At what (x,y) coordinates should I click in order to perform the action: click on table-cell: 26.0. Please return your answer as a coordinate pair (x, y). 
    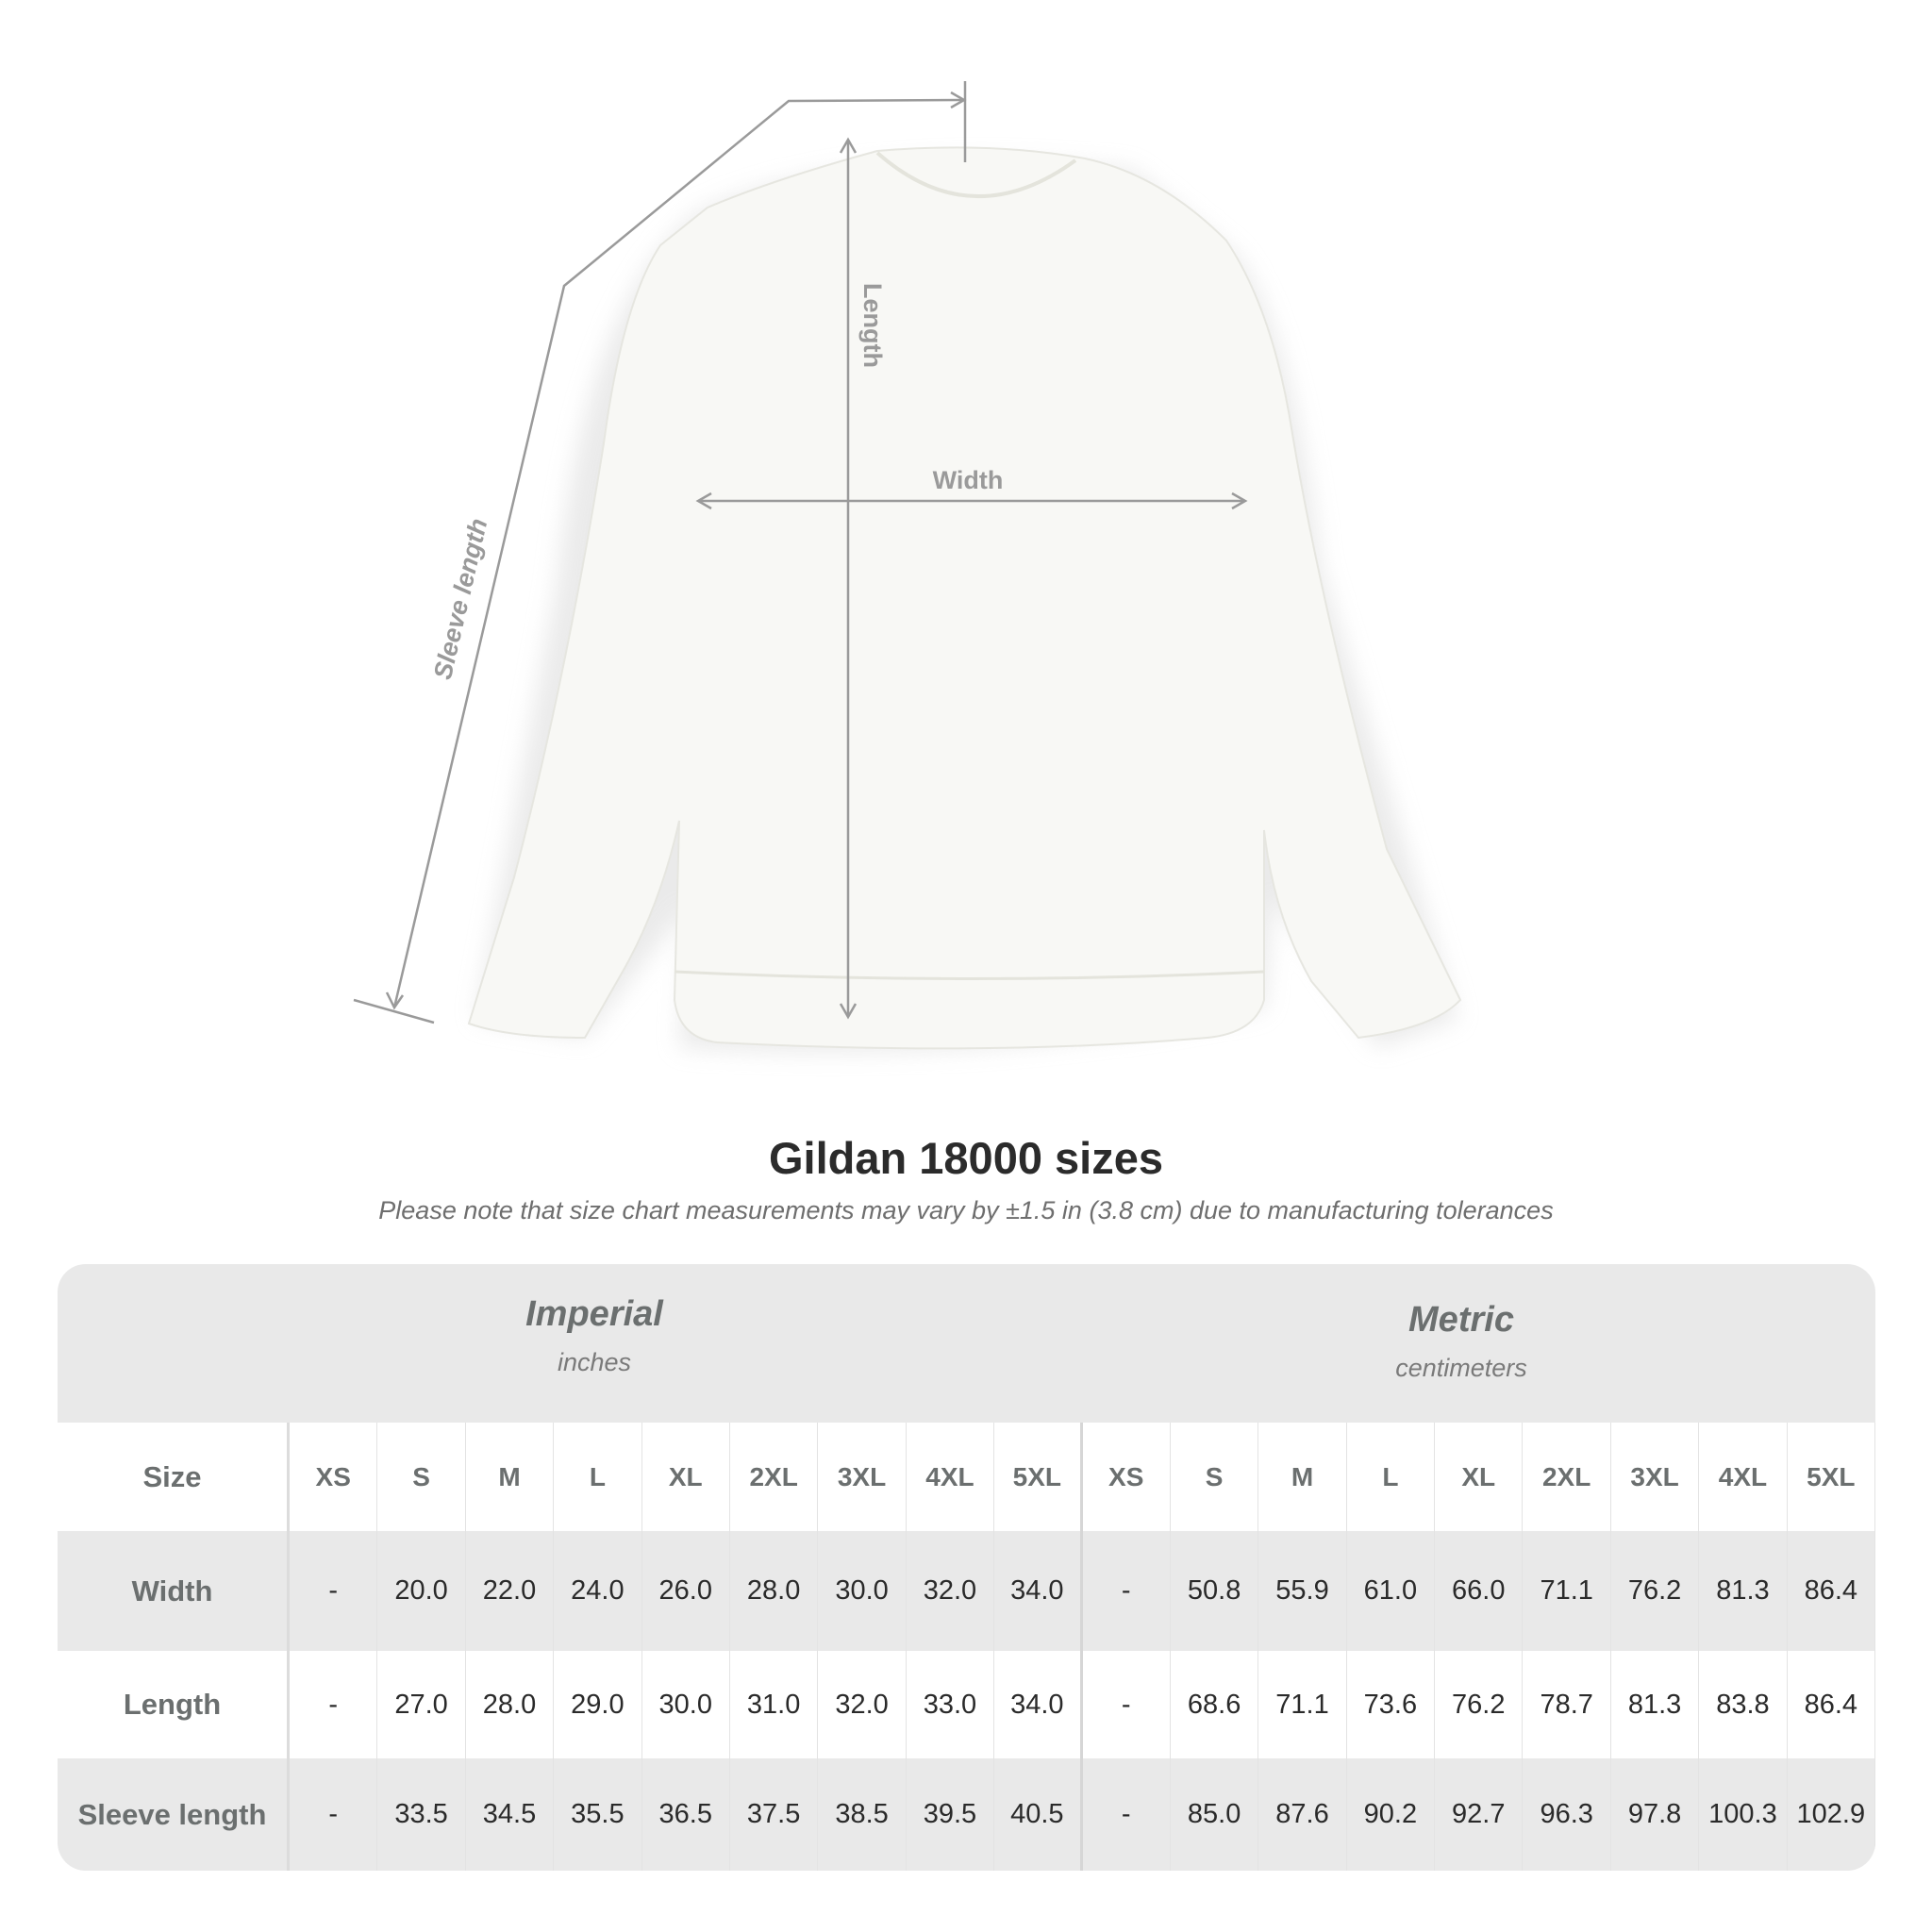
    Looking at the image, I should click on (686, 1591).